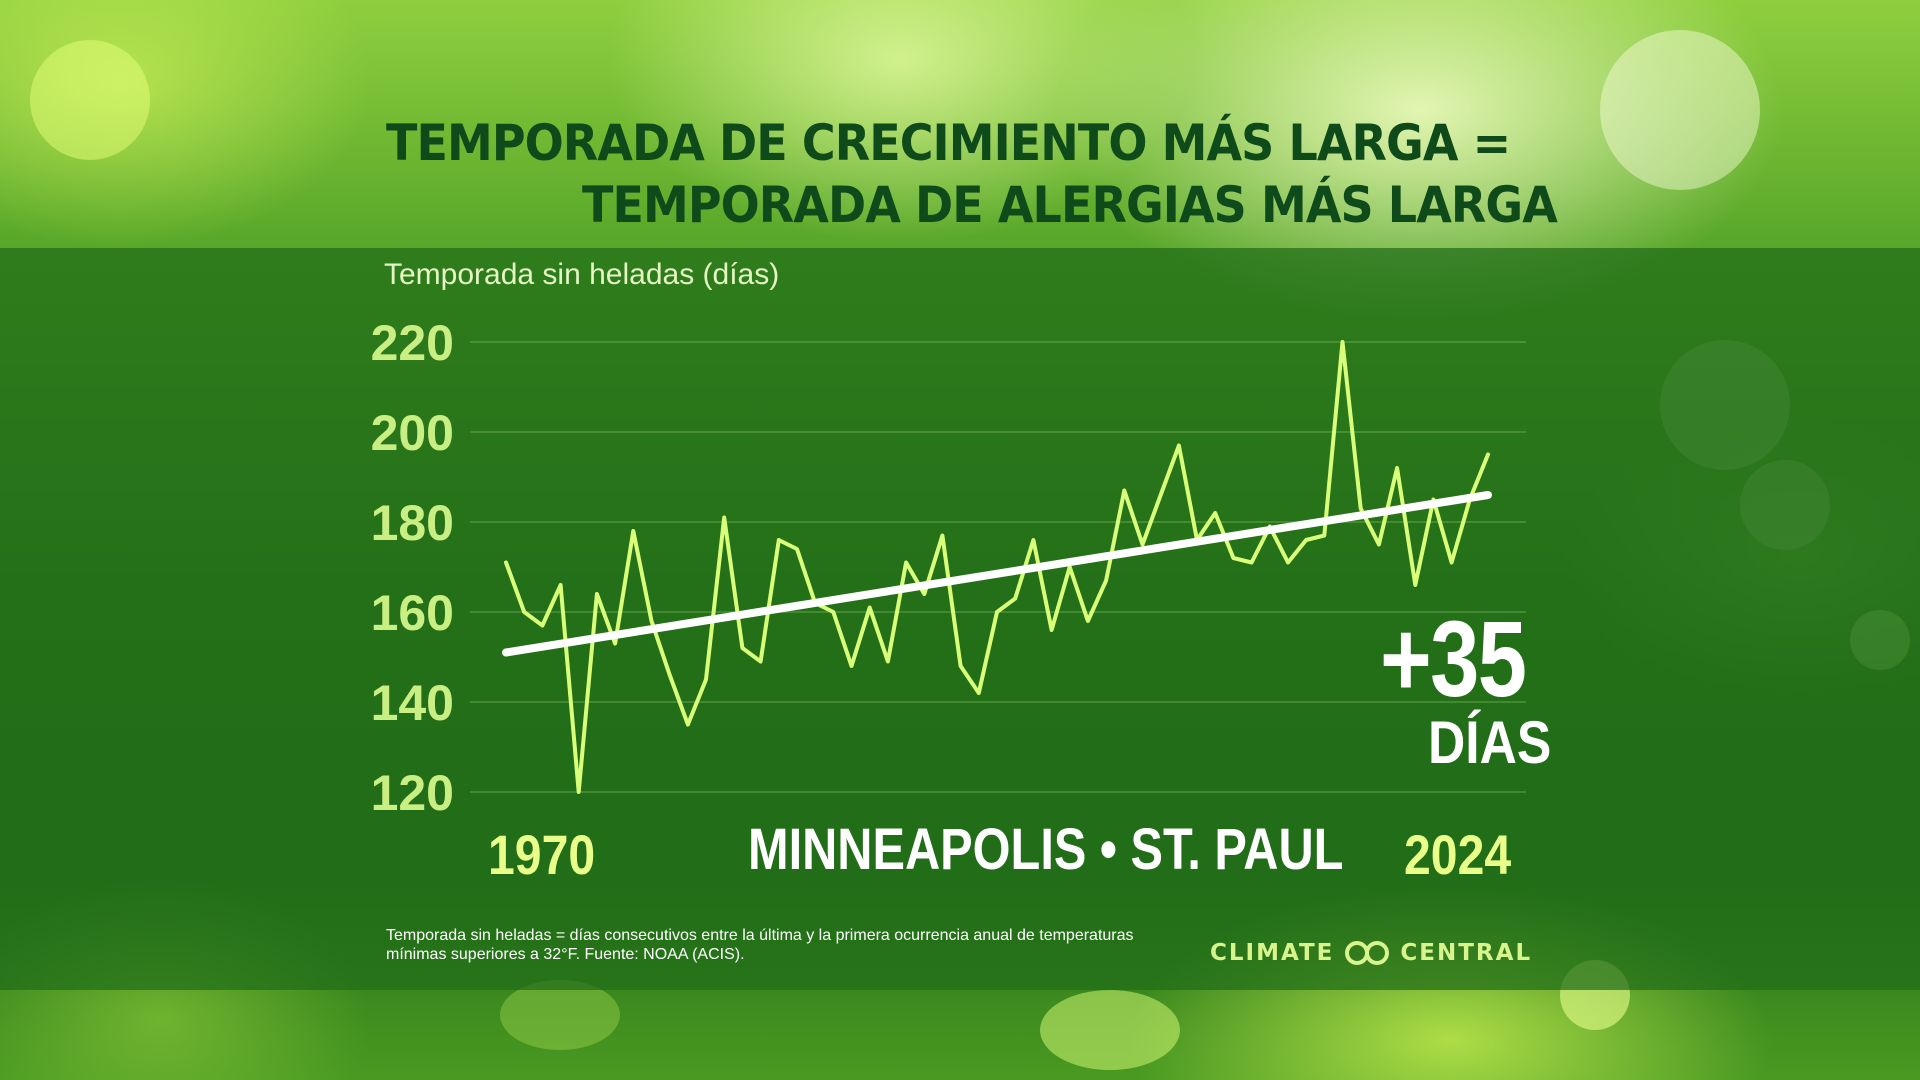 Image resolution: width=1920 pixels, height=1080 pixels. I want to click on y-tick-label: 120, so click(412, 793).